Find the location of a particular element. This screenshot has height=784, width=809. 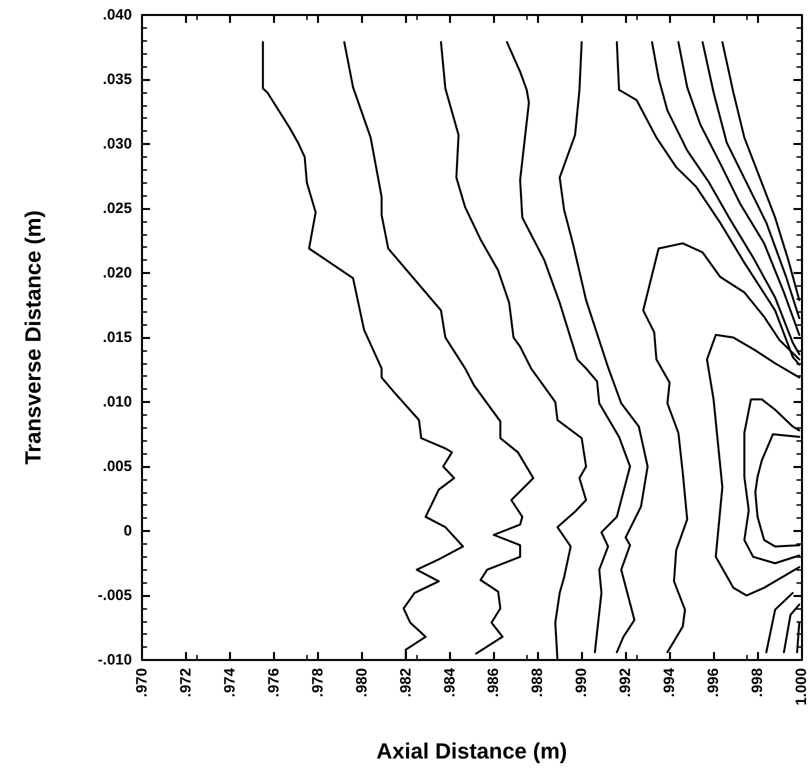

x-tick-label: .988 is located at coordinates (537, 683).